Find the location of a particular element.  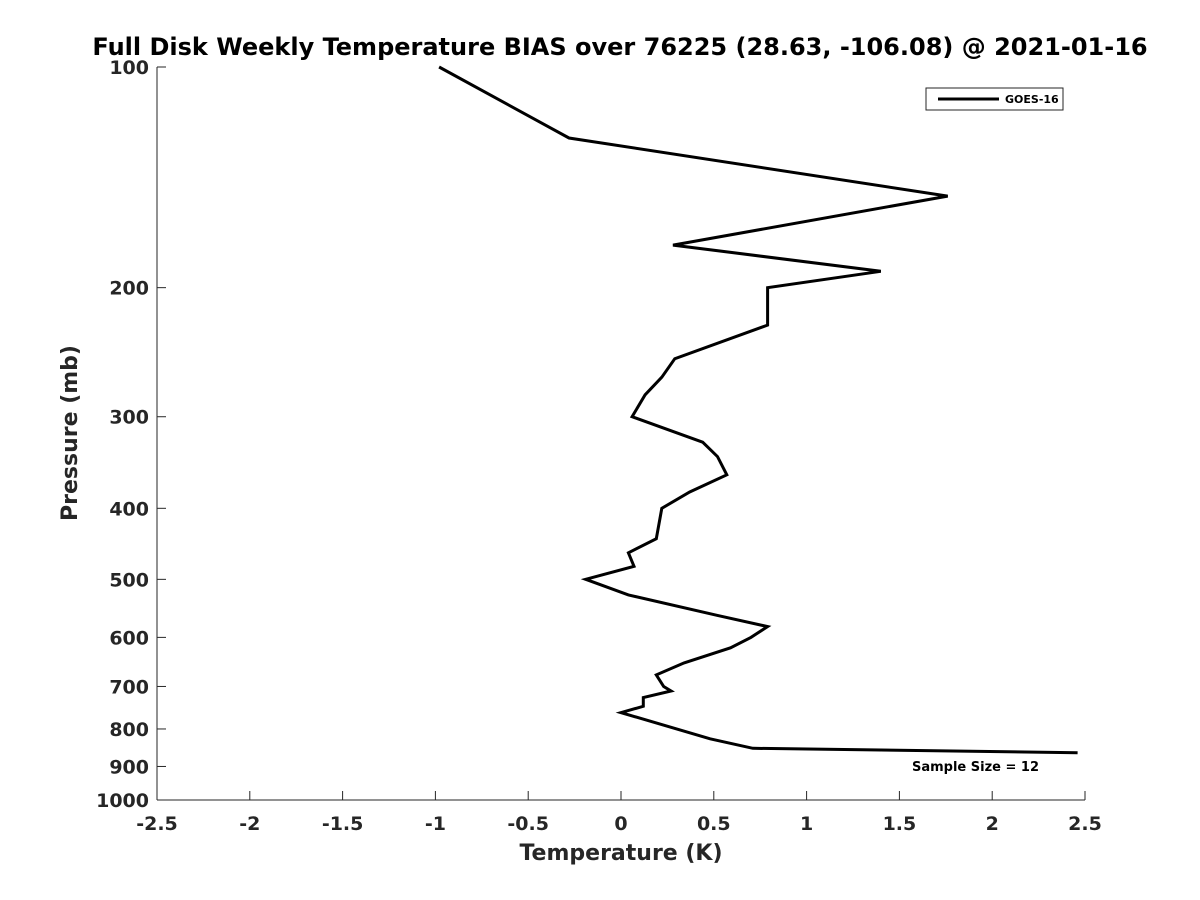

x-tick-label: 0 is located at coordinates (620, 824).